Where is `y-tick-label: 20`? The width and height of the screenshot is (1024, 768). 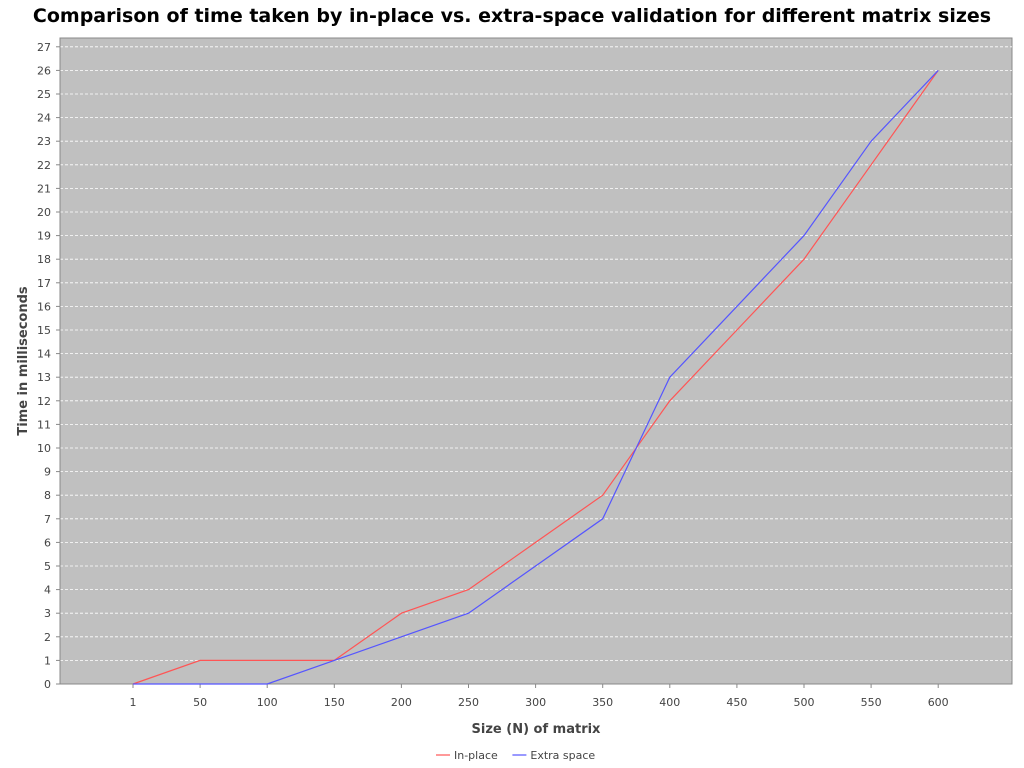
y-tick-label: 20 is located at coordinates (44, 212).